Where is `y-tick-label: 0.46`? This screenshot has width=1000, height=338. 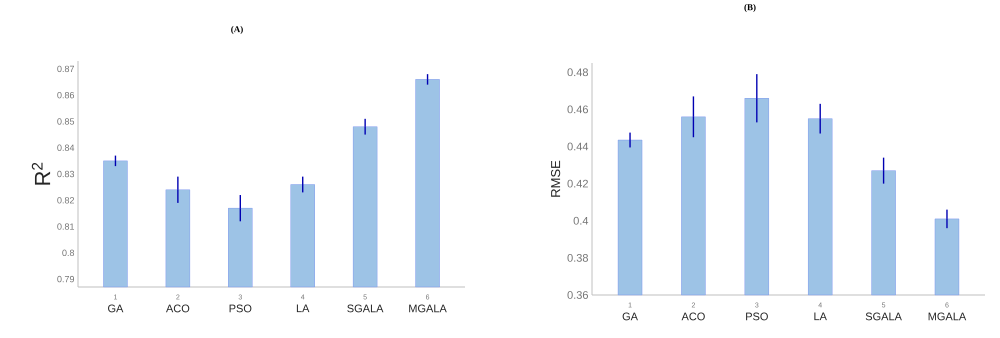 y-tick-label: 0.46 is located at coordinates (577, 110).